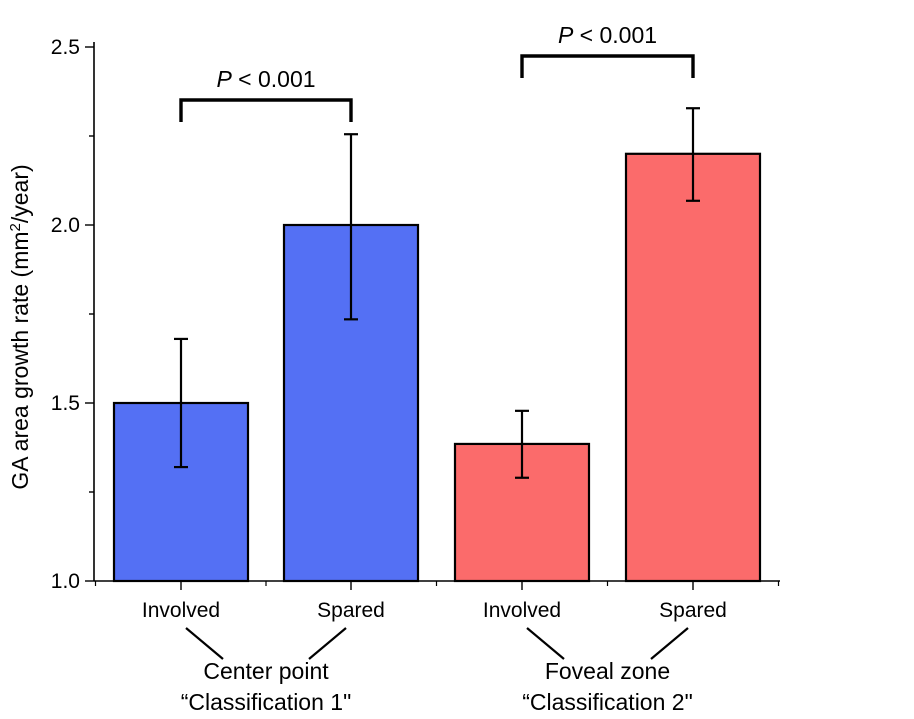  I want to click on group-label-2: Foveal zone “Classification 2", so click(607, 671).